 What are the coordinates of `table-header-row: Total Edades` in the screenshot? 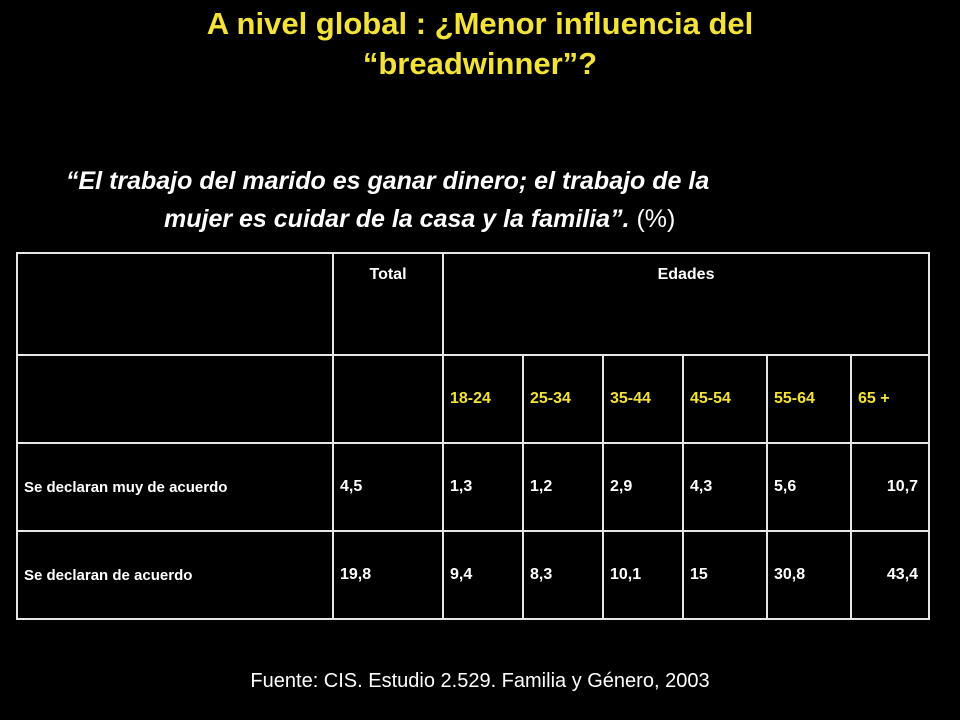 It's located at (473, 304).